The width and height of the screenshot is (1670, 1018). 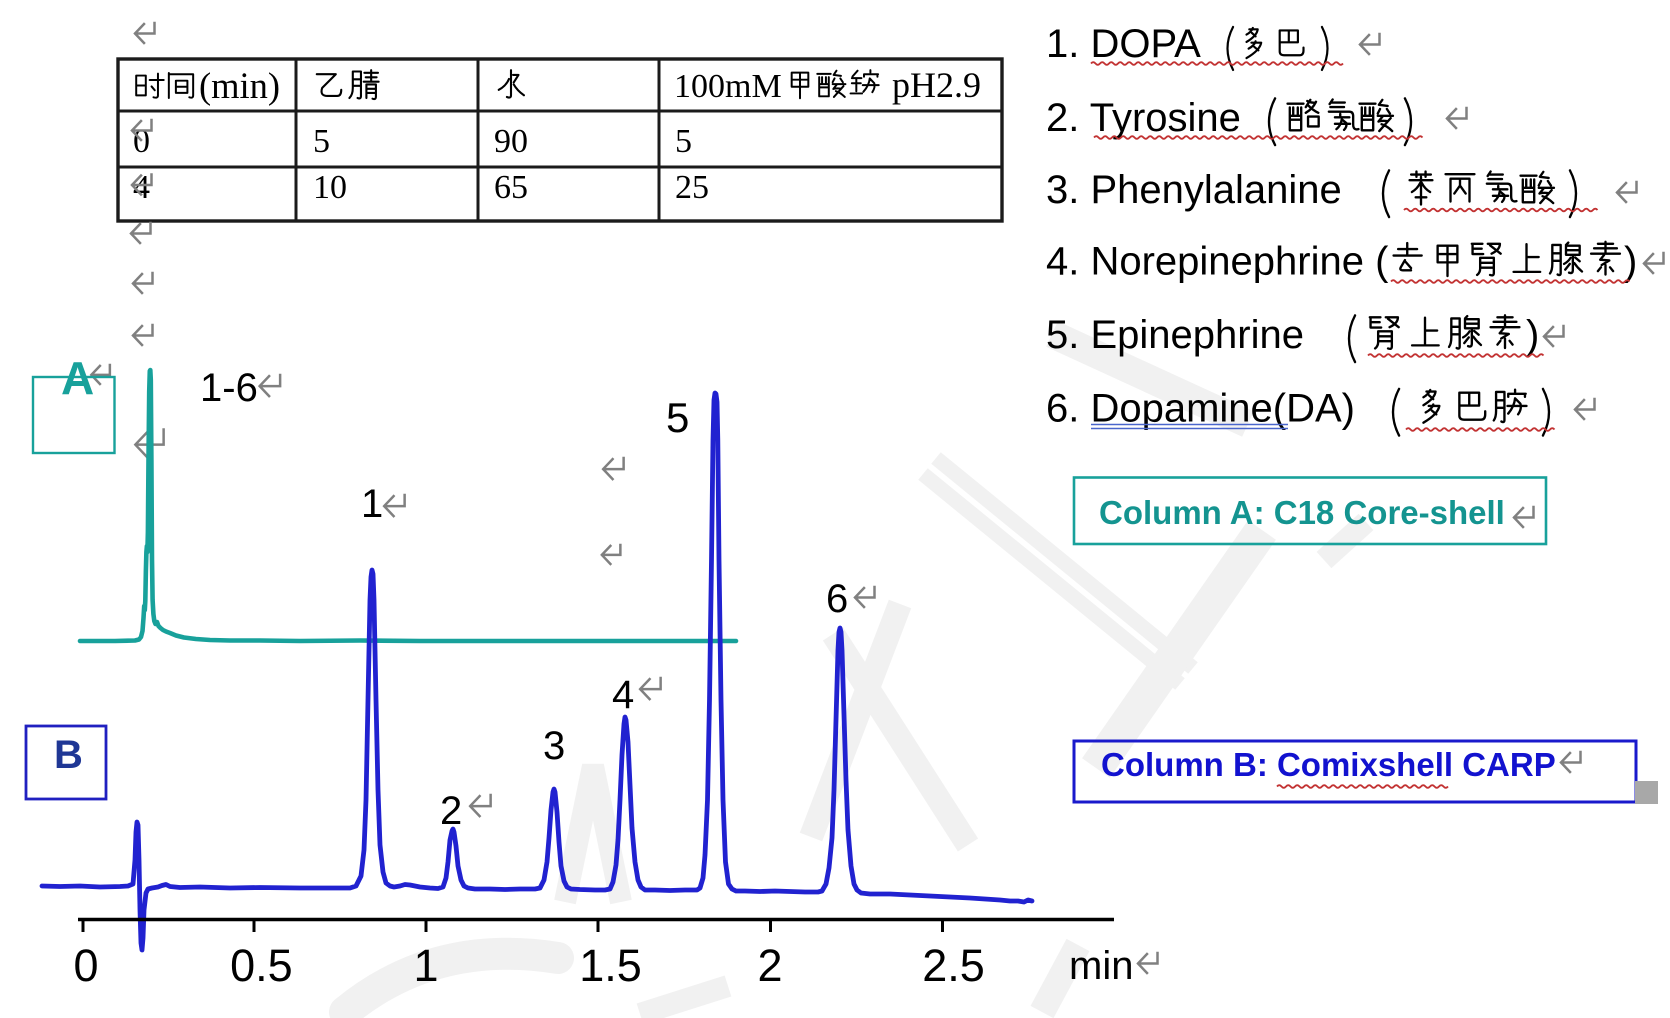 What do you see at coordinates (554, 746) in the screenshot?
I see `svg-text: 3` at bounding box center [554, 746].